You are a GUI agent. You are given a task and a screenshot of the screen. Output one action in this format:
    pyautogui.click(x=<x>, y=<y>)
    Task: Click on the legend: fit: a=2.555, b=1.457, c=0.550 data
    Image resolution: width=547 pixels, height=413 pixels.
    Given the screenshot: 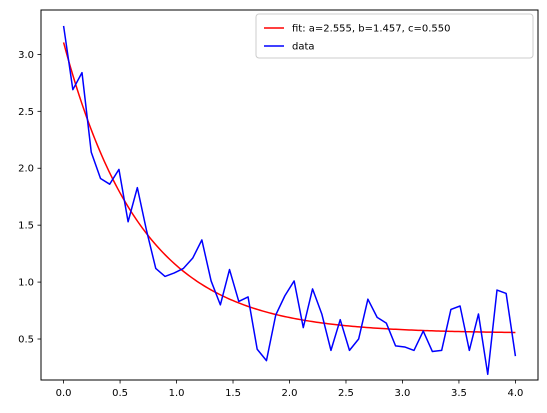 What is the action you would take?
    pyautogui.click(x=394, y=36)
    